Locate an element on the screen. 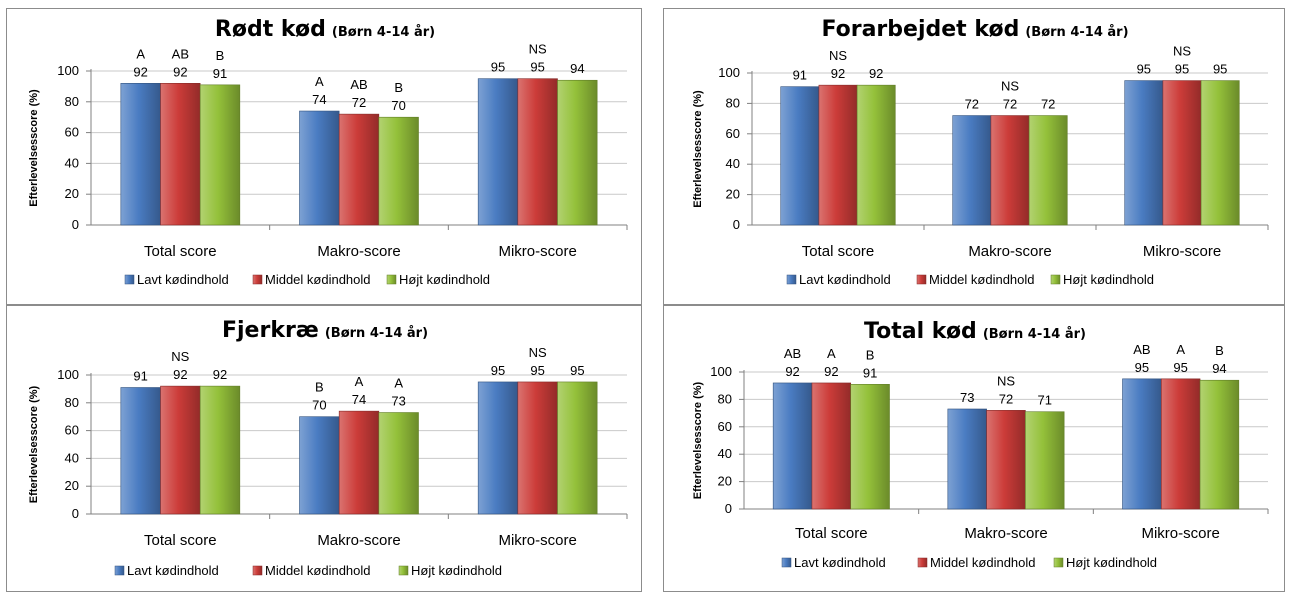 This screenshot has width=1292, height=594. chart-title-main: Rødt kød is located at coordinates (270, 29).